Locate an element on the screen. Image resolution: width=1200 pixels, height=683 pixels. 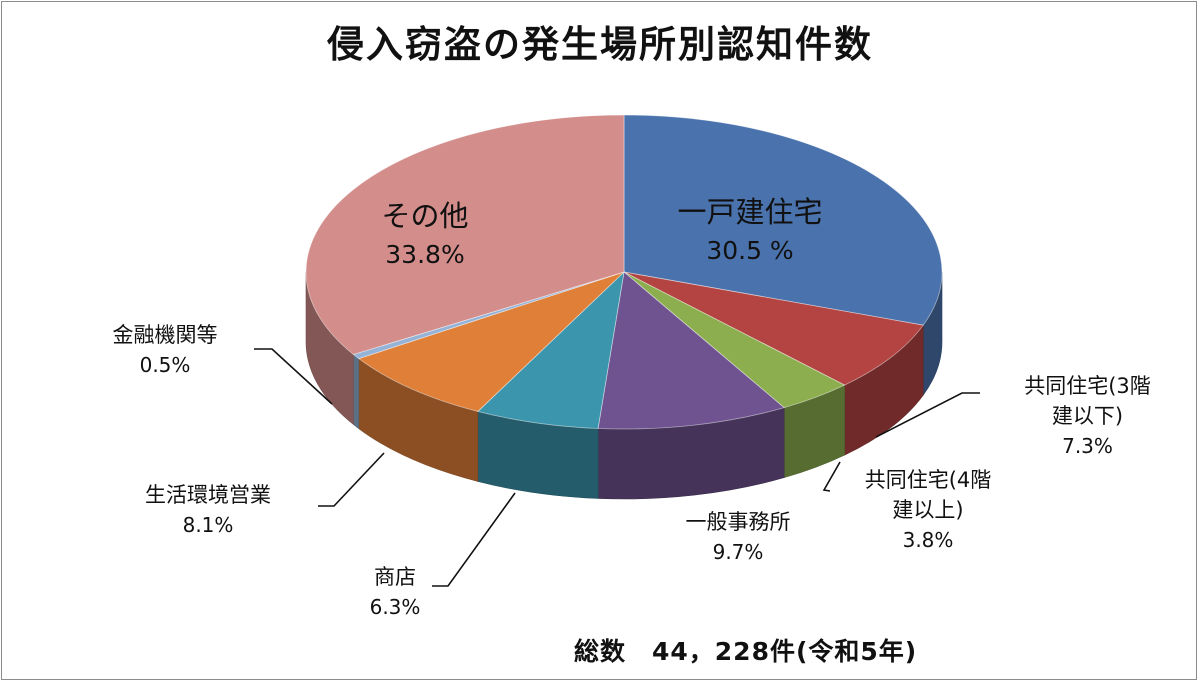
label-shop-name: 商店 is located at coordinates (395, 577).